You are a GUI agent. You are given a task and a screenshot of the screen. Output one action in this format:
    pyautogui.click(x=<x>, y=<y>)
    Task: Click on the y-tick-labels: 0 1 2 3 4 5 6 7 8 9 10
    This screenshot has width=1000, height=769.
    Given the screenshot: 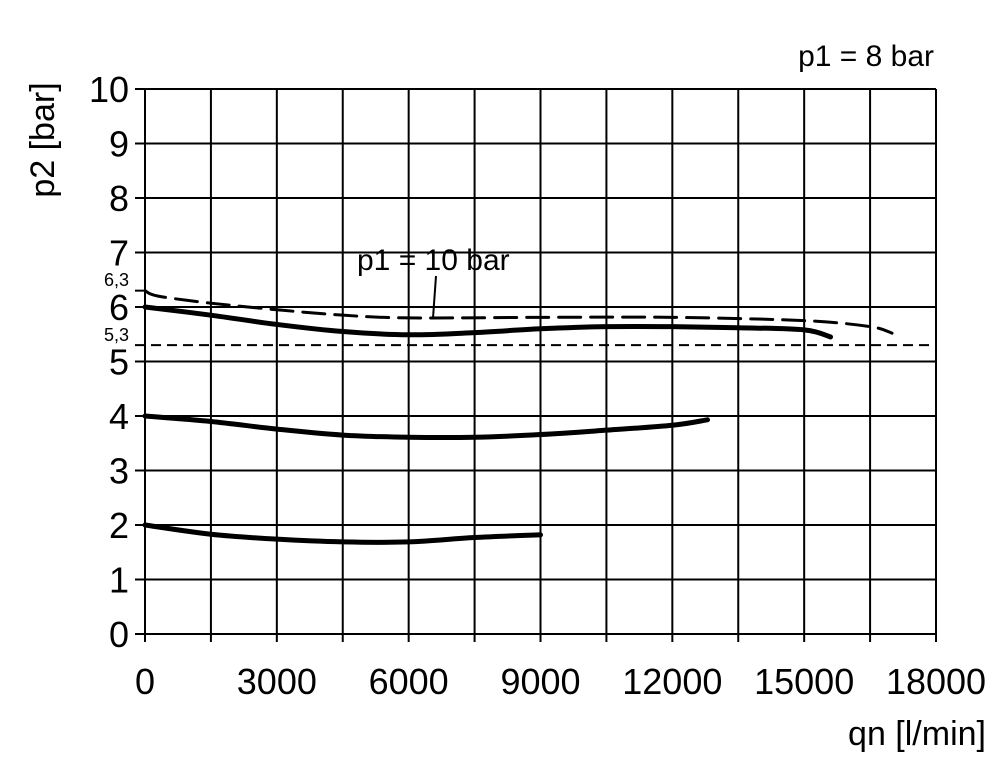 What is the action you would take?
    pyautogui.click(x=109, y=362)
    